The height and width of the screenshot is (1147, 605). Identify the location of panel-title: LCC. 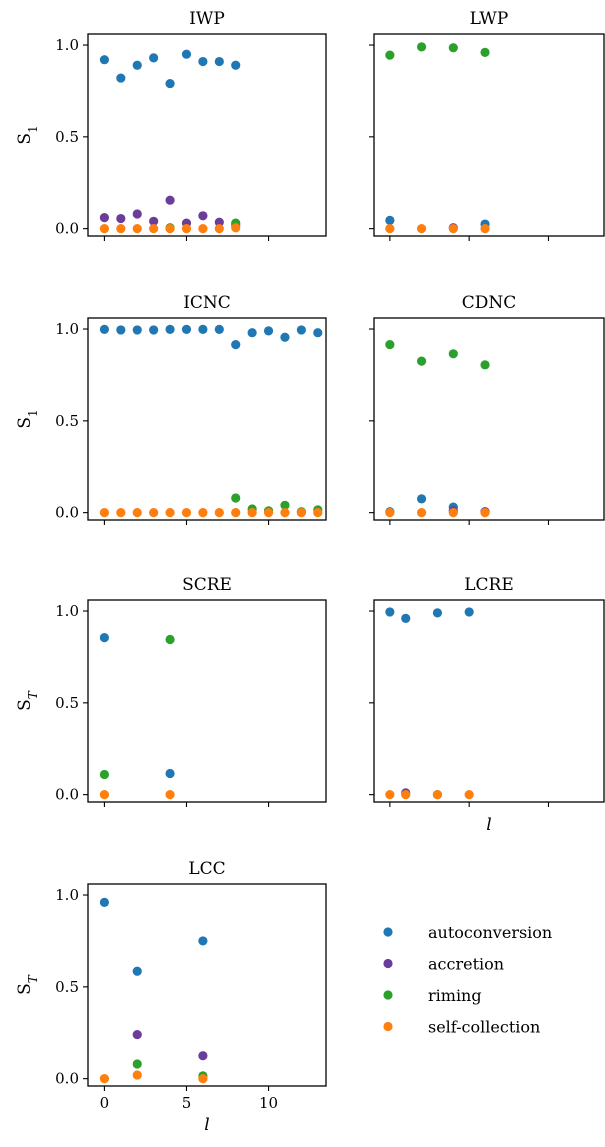
(206, 869).